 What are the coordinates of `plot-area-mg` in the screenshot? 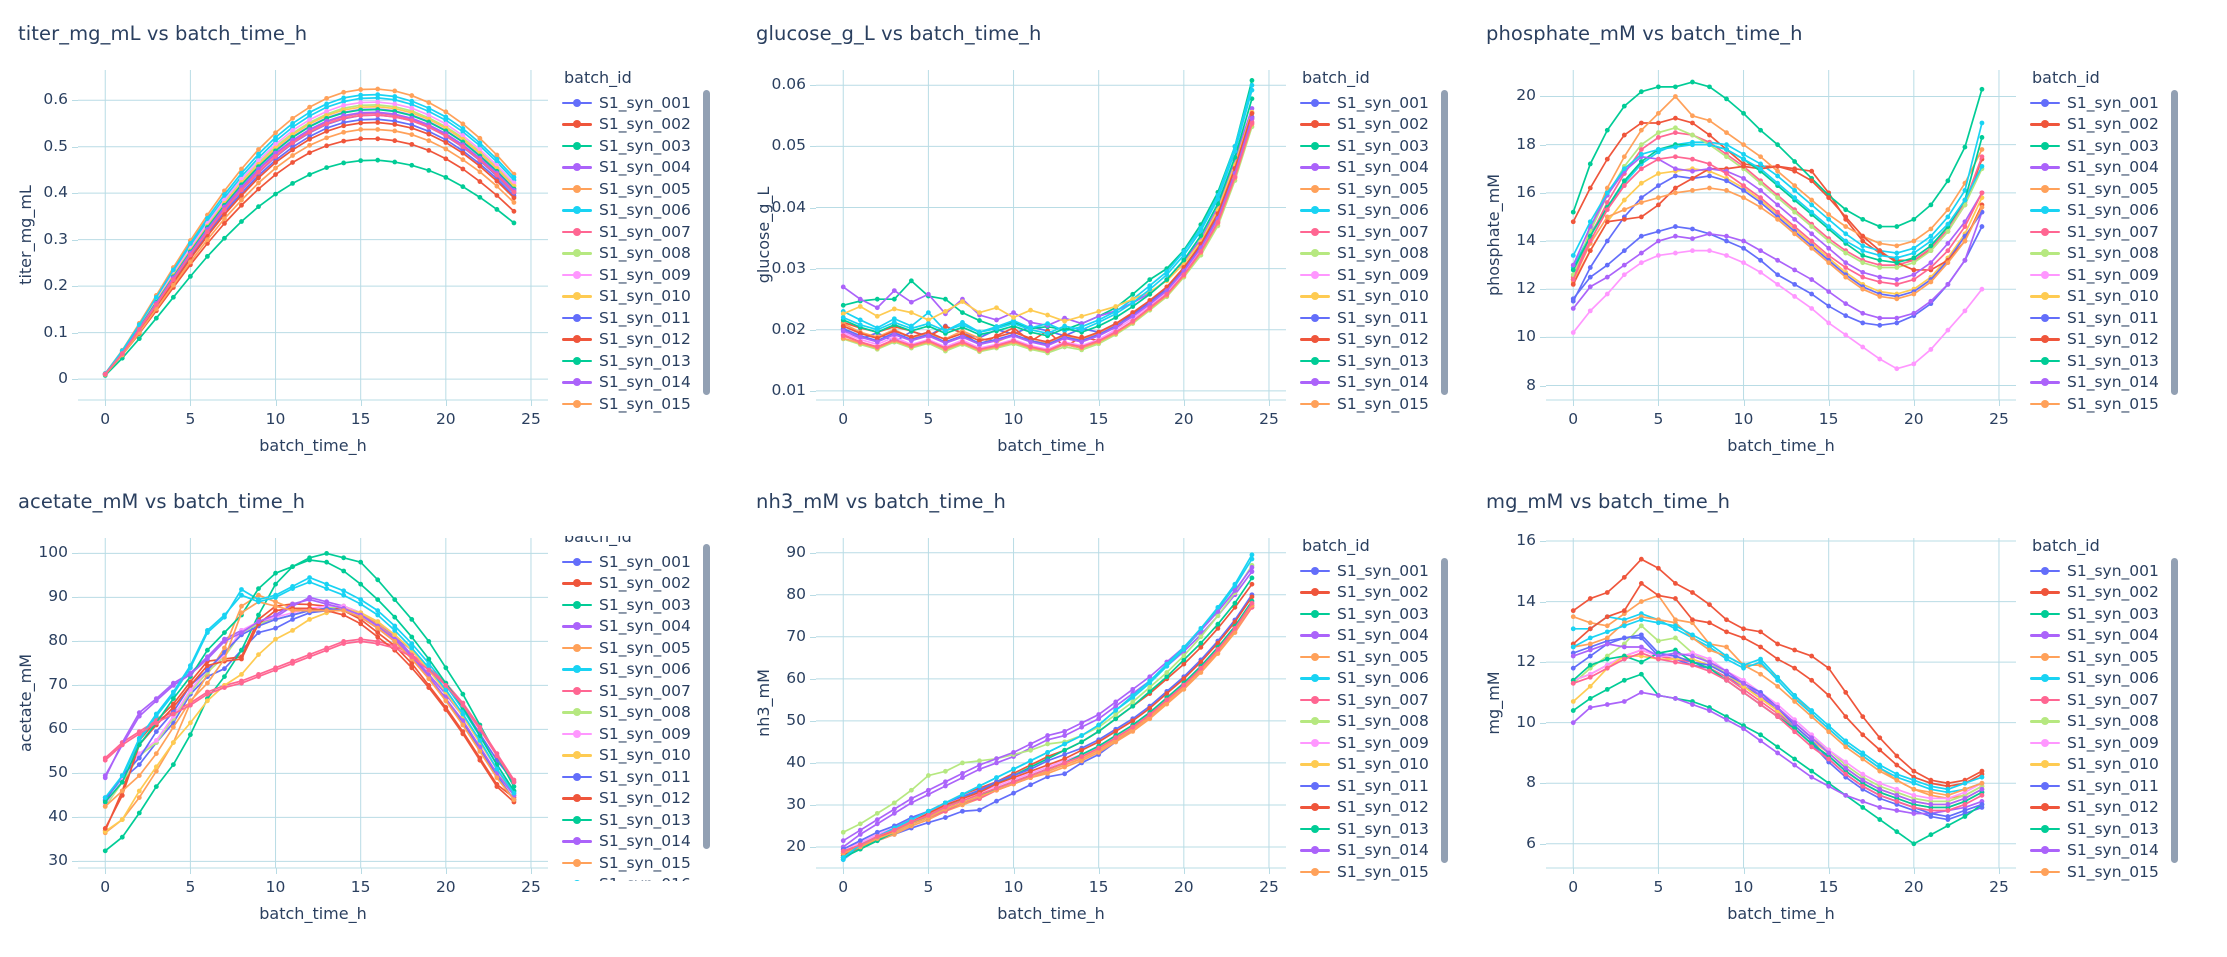 It's located at (1781, 703).